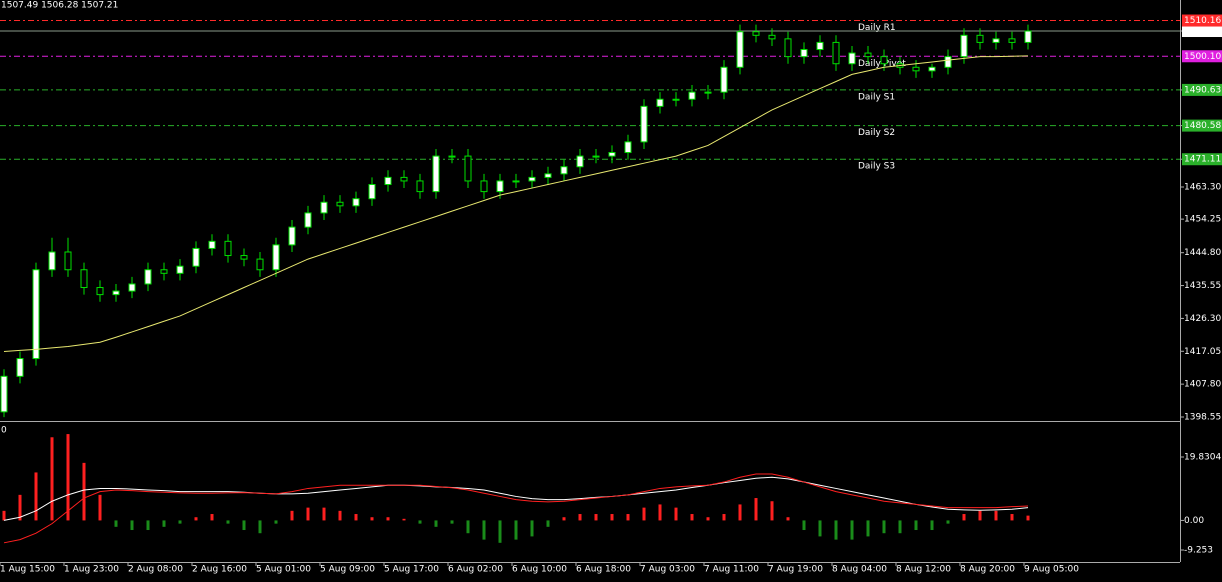 The image size is (1222, 582). What do you see at coordinates (987, 570) in the screenshot?
I see `x-tick-label: 8 Aug 20:00` at bounding box center [987, 570].